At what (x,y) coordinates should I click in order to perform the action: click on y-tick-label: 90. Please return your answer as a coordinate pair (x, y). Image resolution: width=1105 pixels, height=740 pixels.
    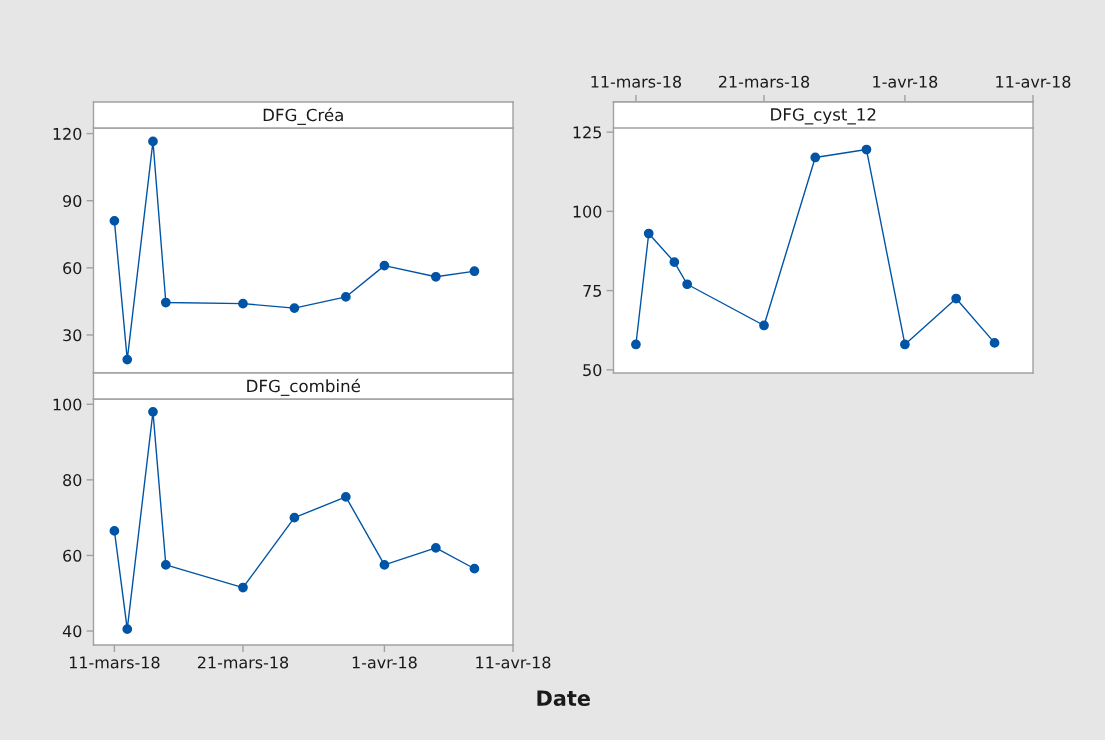
    Looking at the image, I should click on (72, 201).